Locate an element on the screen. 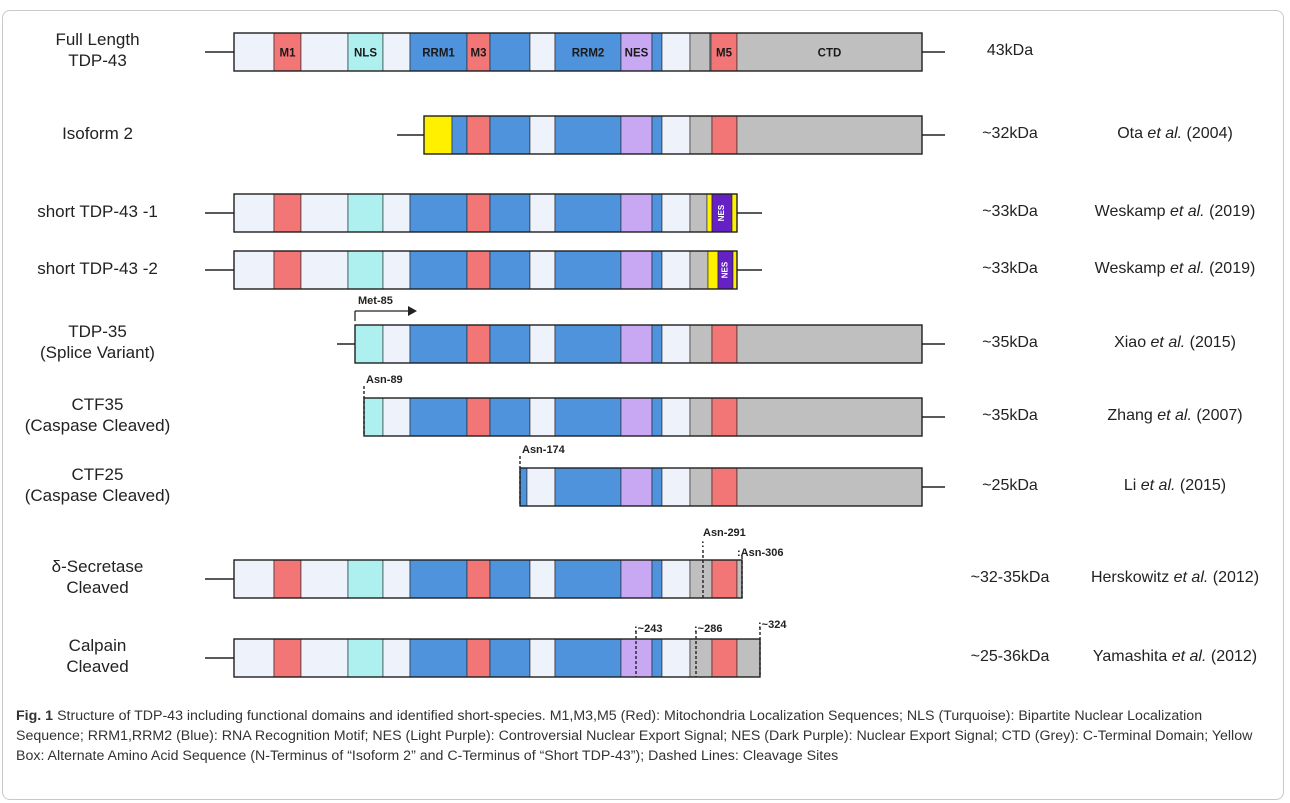 The width and height of the screenshot is (1290, 803). domain-label: RRM1 is located at coordinates (438, 54).